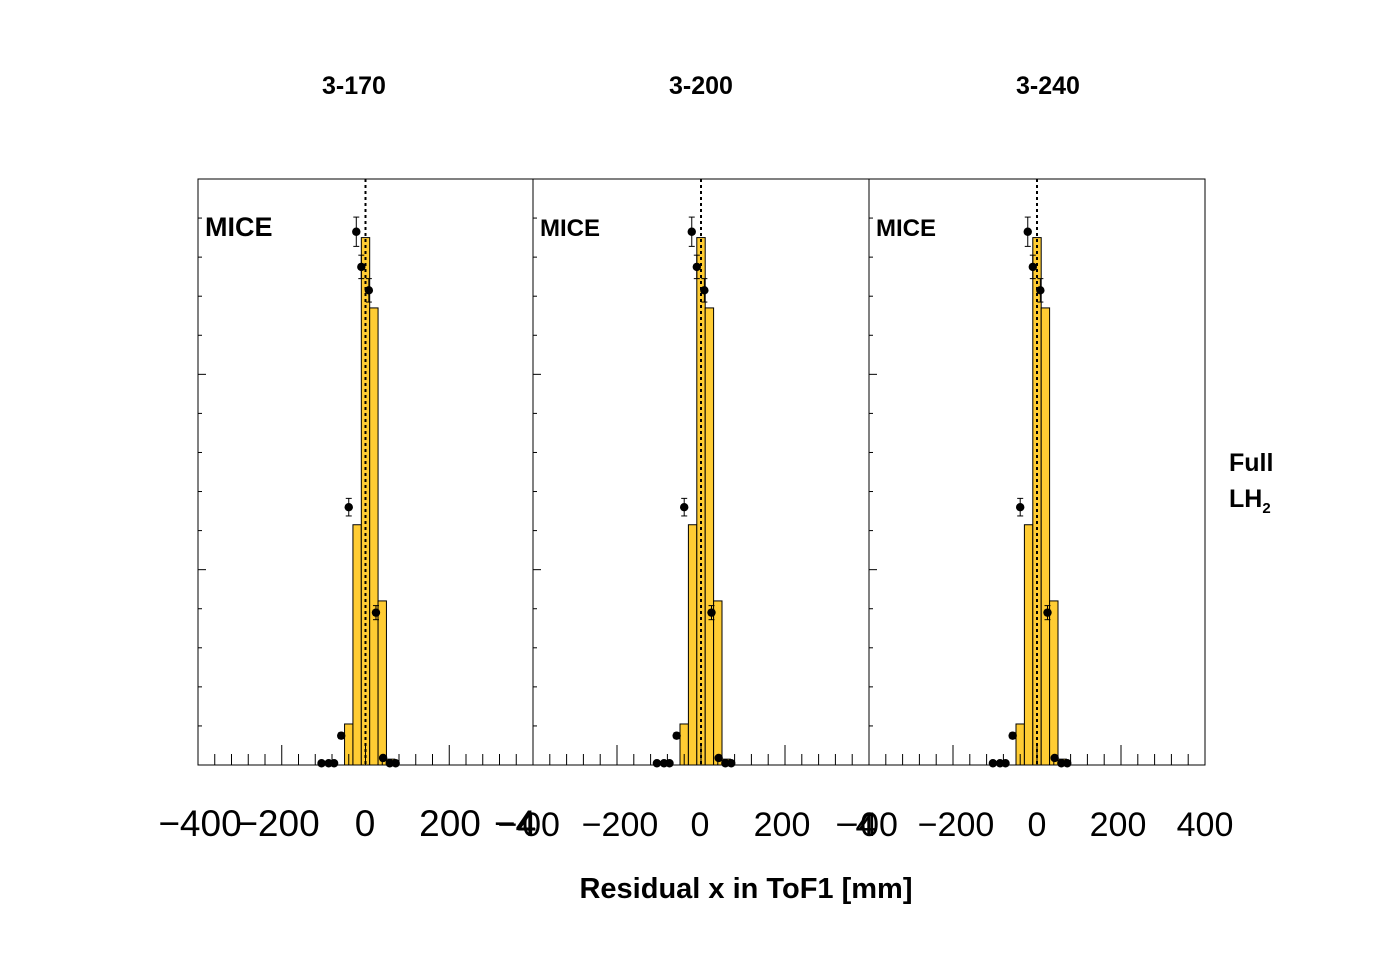 The width and height of the screenshot is (1396, 972). Describe the element at coordinates (199, 823) in the screenshot. I see `x-tick-label-1-1: −400` at that location.